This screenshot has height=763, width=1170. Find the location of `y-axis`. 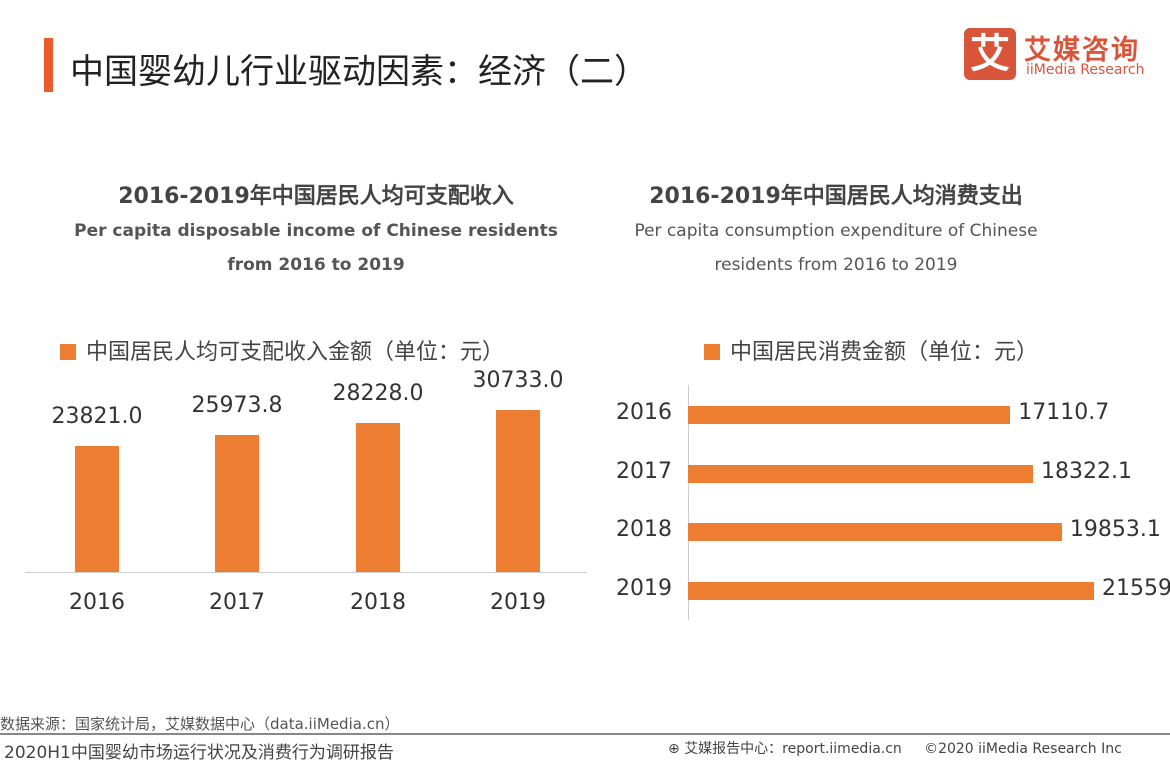

y-axis is located at coordinates (688, 502).